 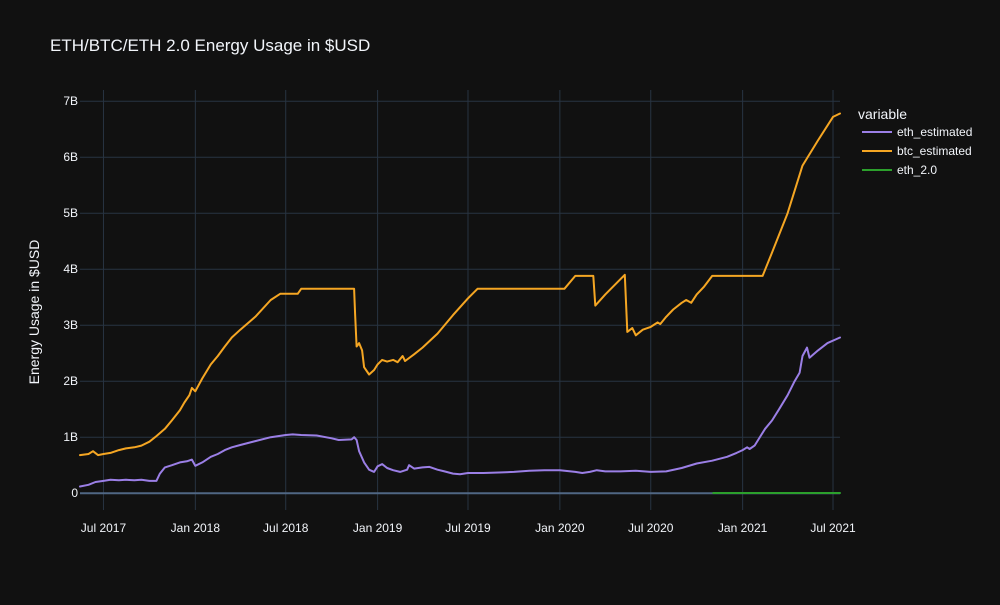 I want to click on legend-items: eth_estimated btc_estimated eth_2.0, so click(x=917, y=151).